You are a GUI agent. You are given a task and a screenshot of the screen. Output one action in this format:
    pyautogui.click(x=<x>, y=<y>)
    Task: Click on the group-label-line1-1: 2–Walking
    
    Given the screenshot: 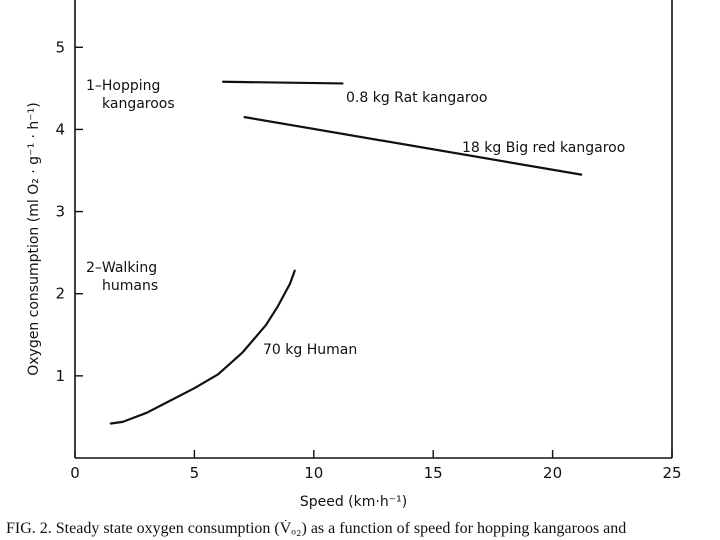 What is the action you would take?
    pyautogui.click(x=121, y=268)
    